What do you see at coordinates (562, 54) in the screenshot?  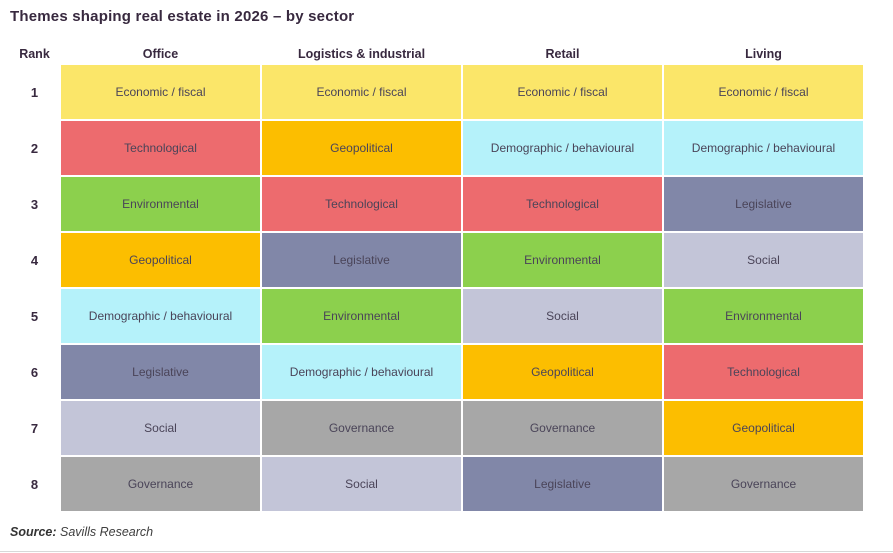 I see `column-header-retail: Retail` at bounding box center [562, 54].